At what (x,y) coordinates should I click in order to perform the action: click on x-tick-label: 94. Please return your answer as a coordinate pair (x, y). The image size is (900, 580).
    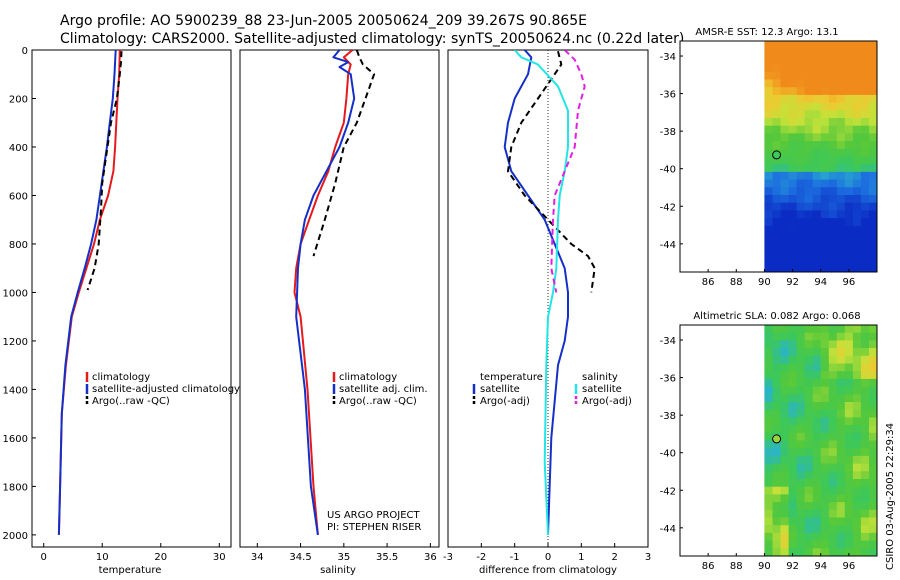
    Looking at the image, I should click on (820, 282).